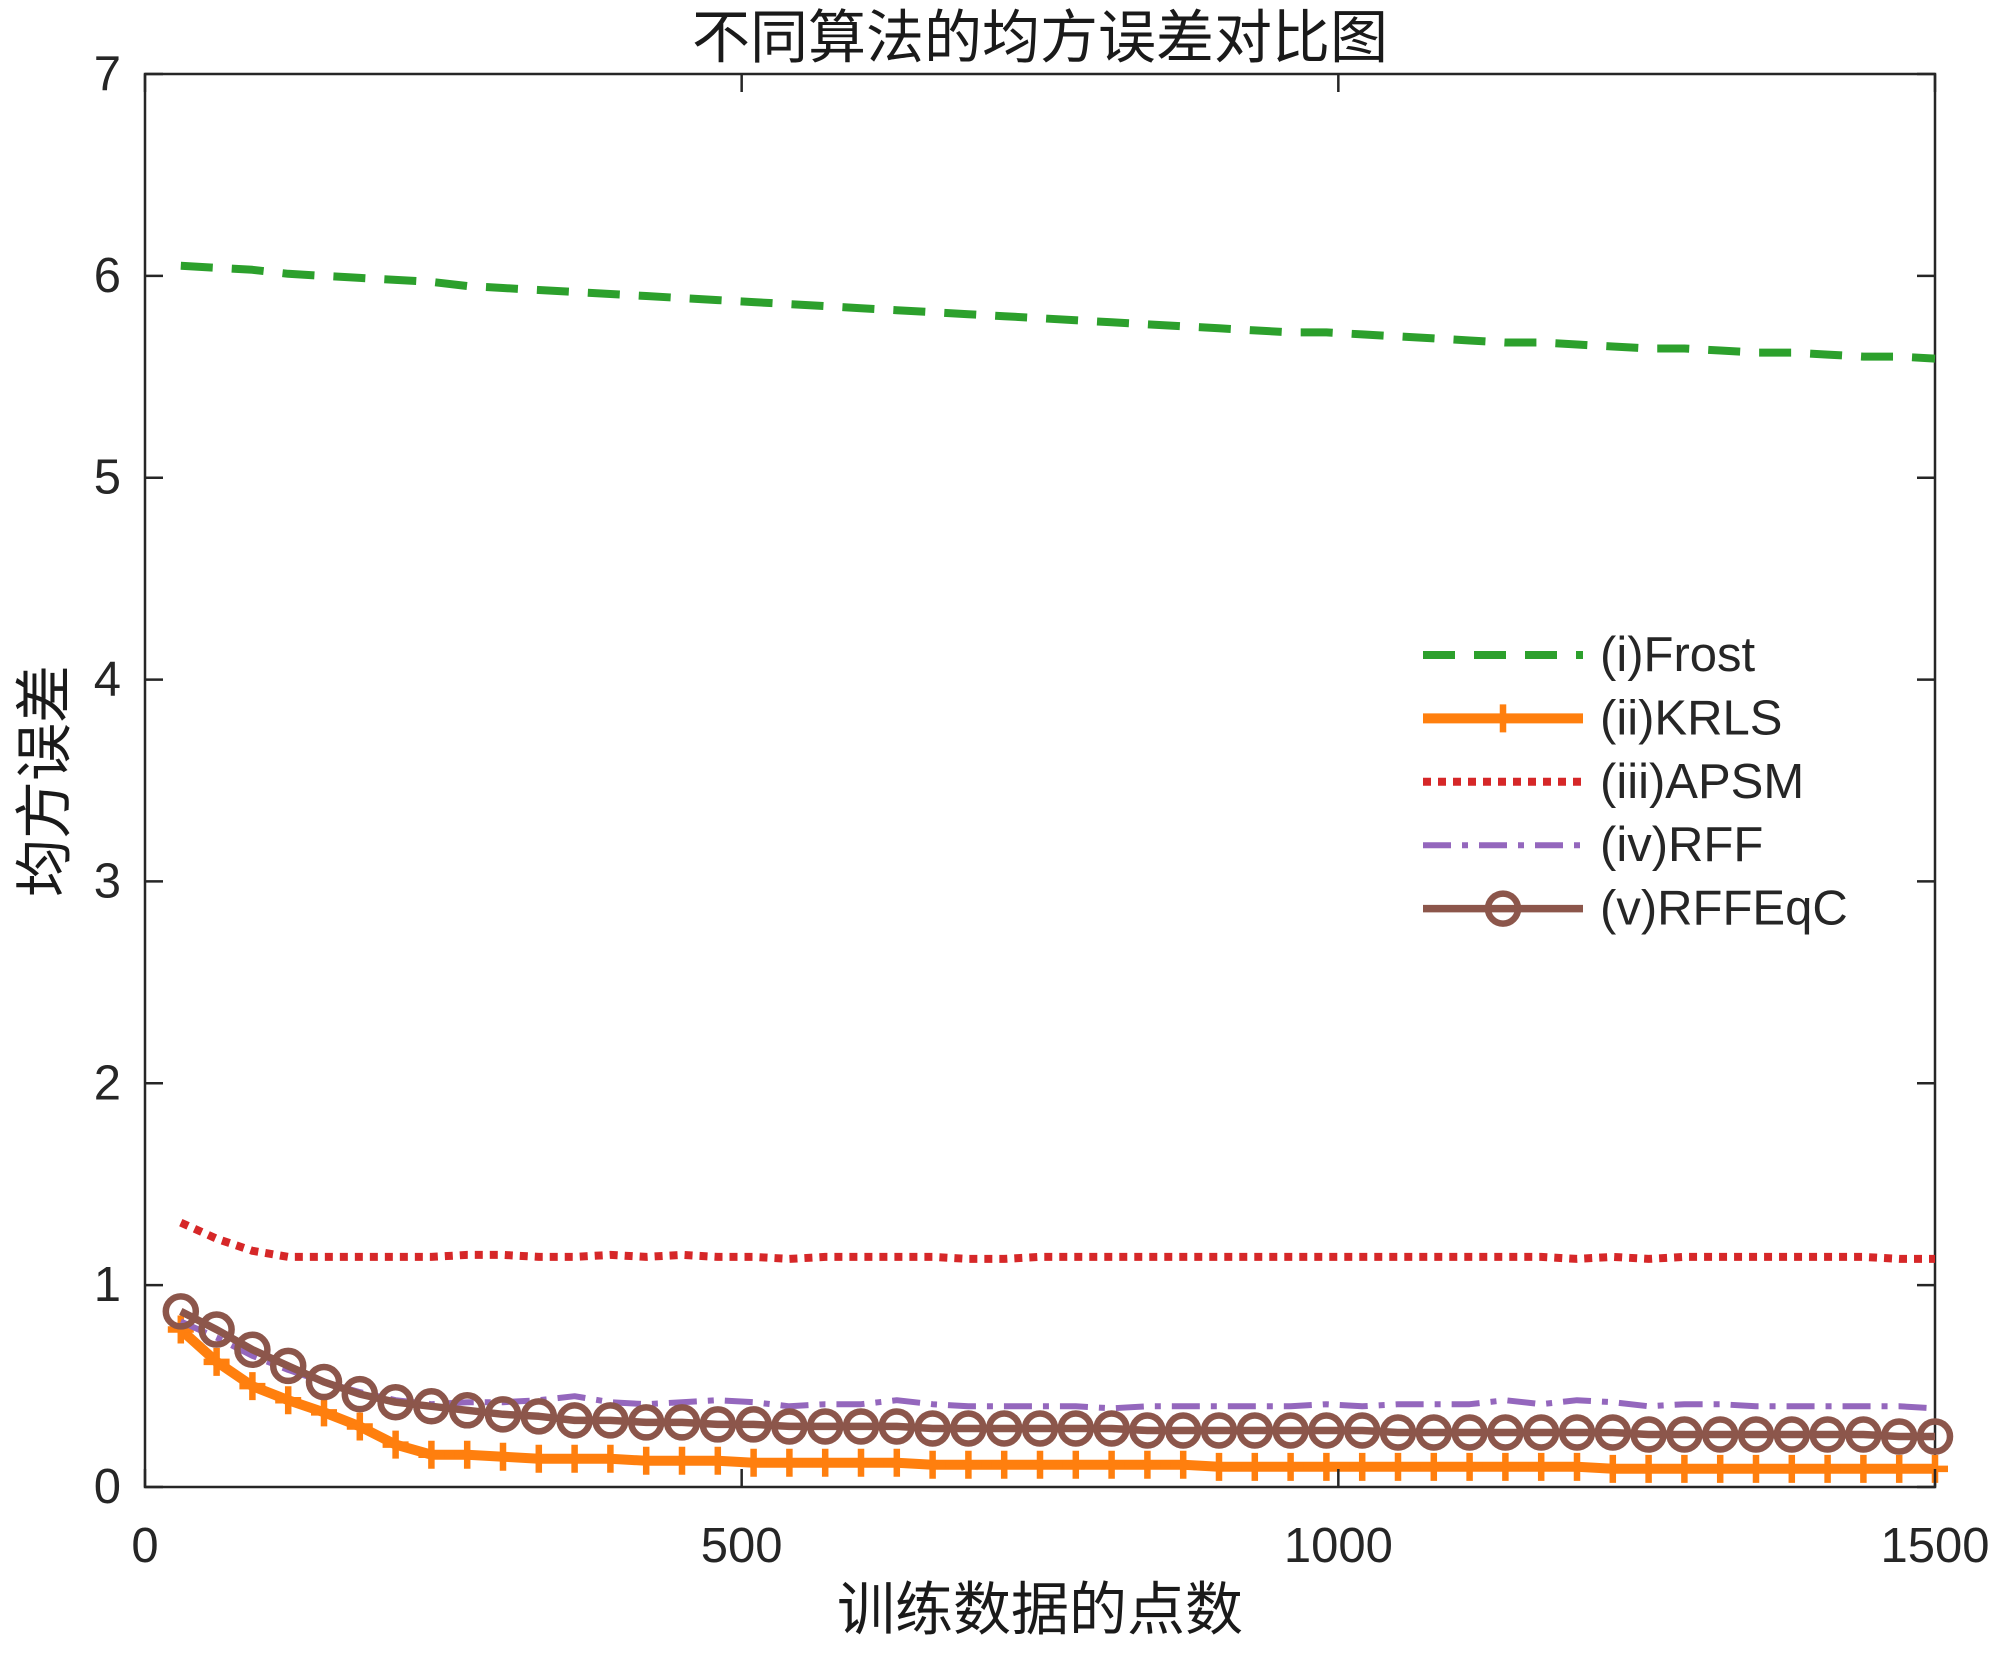 The image size is (2000, 1653). I want to click on x-axis-label: 训练数据的点数, so click(1040, 1610).